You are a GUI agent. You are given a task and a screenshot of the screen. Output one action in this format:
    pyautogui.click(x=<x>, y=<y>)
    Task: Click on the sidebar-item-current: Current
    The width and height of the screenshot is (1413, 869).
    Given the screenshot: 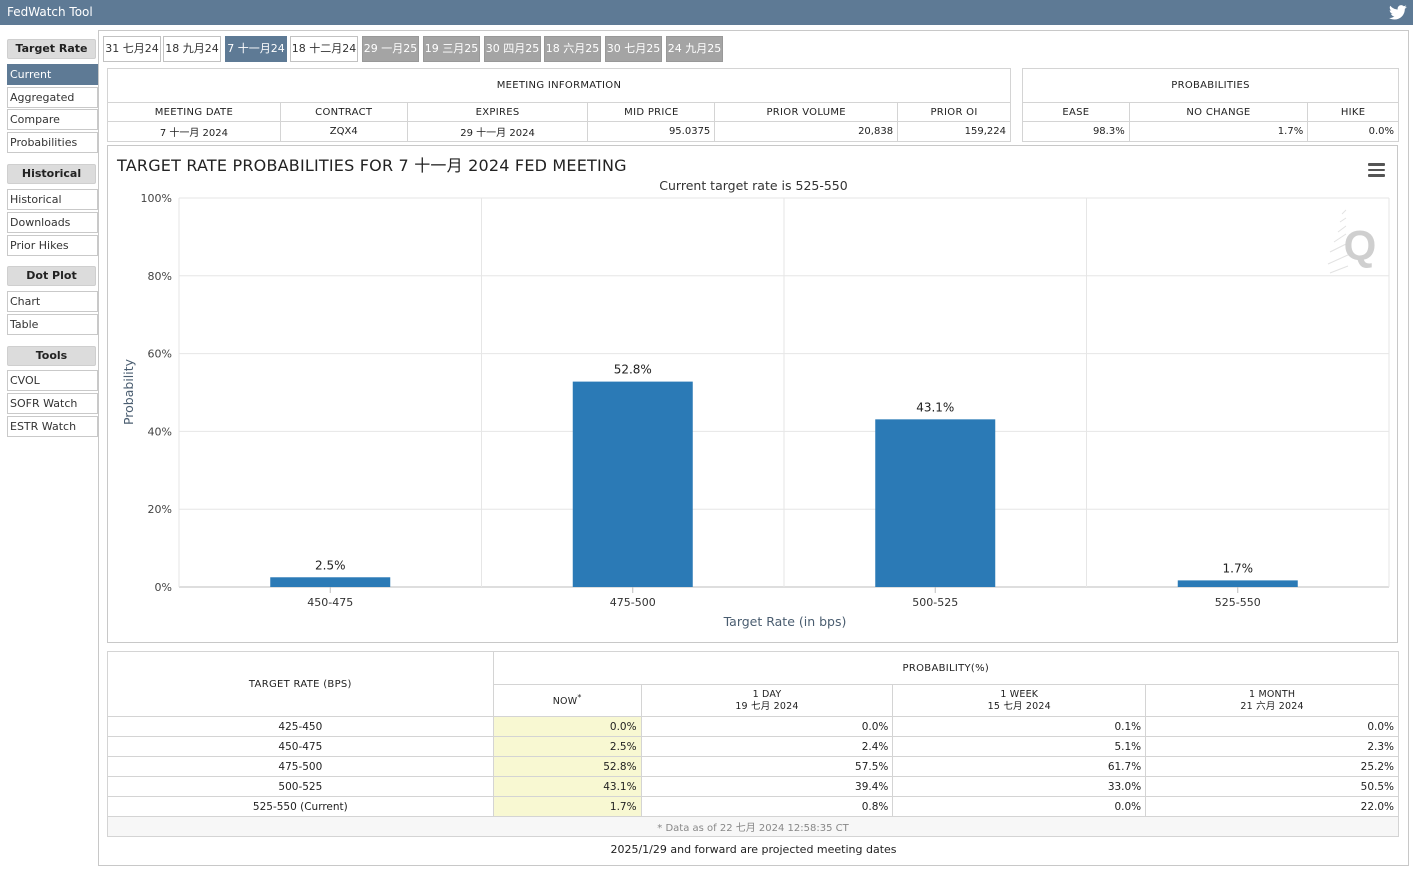 What is the action you would take?
    pyautogui.click(x=52, y=74)
    